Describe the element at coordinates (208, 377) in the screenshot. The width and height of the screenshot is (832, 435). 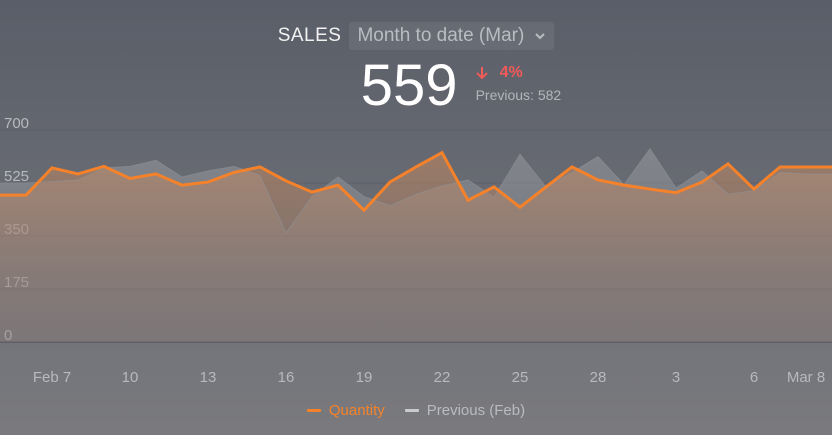
I see `x-tick-label: 13` at that location.